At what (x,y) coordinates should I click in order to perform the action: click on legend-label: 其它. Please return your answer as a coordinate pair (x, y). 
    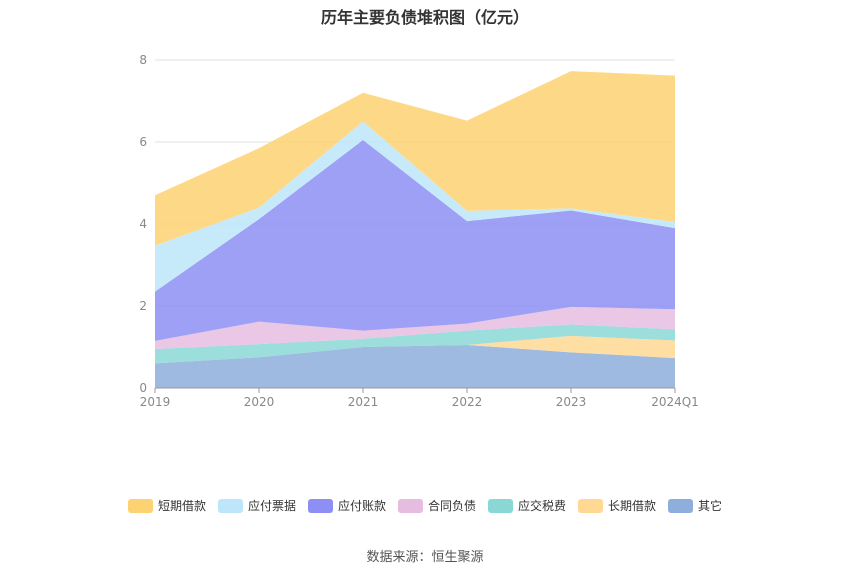
    Looking at the image, I should click on (710, 506).